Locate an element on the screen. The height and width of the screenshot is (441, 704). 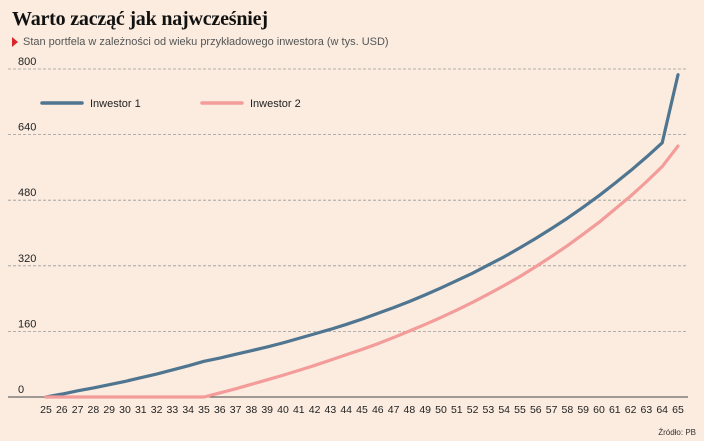
x-tick-label-32: 32 is located at coordinates (157, 410).